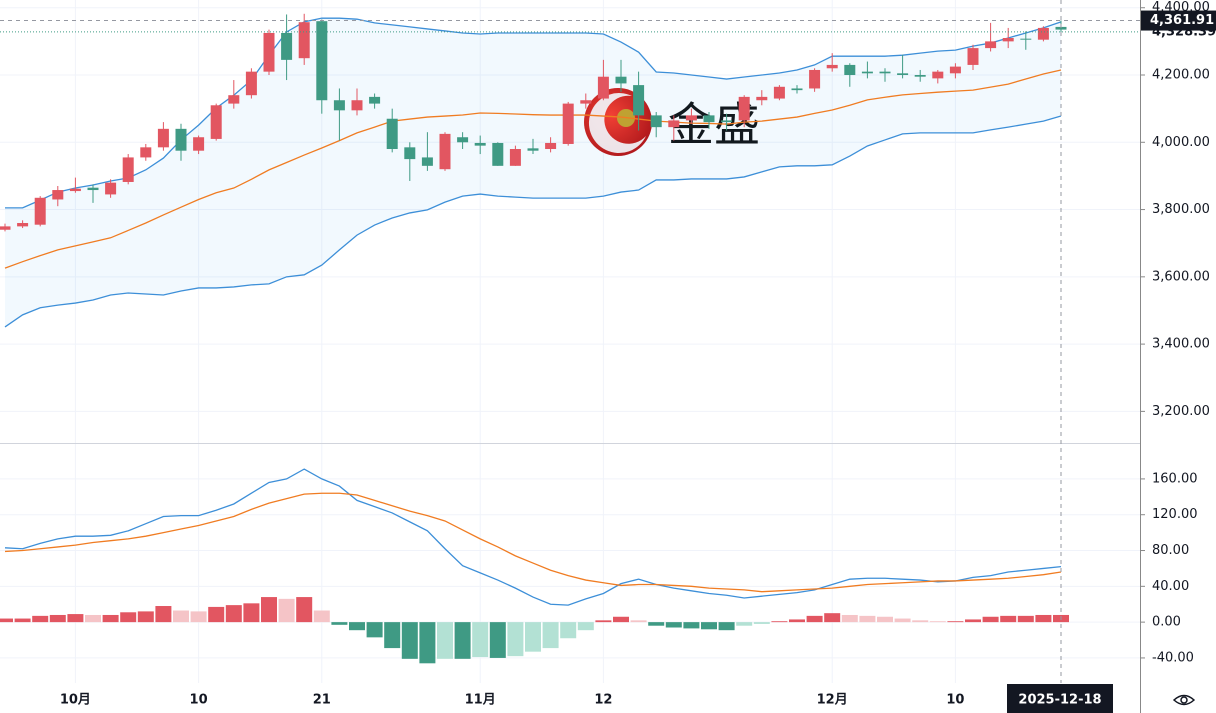 Image resolution: width=1216 pixels, height=713 pixels. Describe the element at coordinates (617, 123) in the screenshot. I see `logo-swoosh` at that location.